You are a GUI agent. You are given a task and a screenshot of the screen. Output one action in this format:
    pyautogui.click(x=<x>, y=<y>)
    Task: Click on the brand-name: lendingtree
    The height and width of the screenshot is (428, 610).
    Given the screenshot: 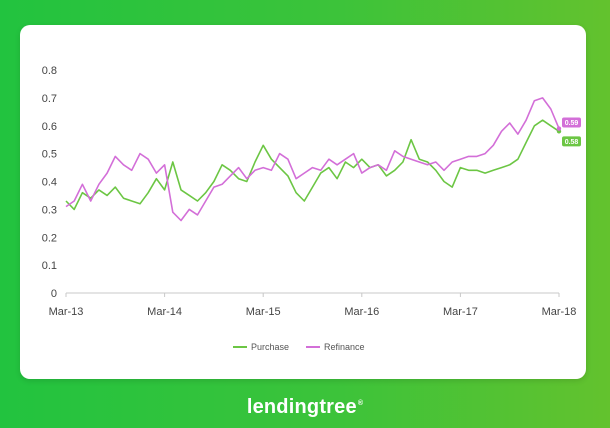 What is the action you would take?
    pyautogui.click(x=301, y=407)
    